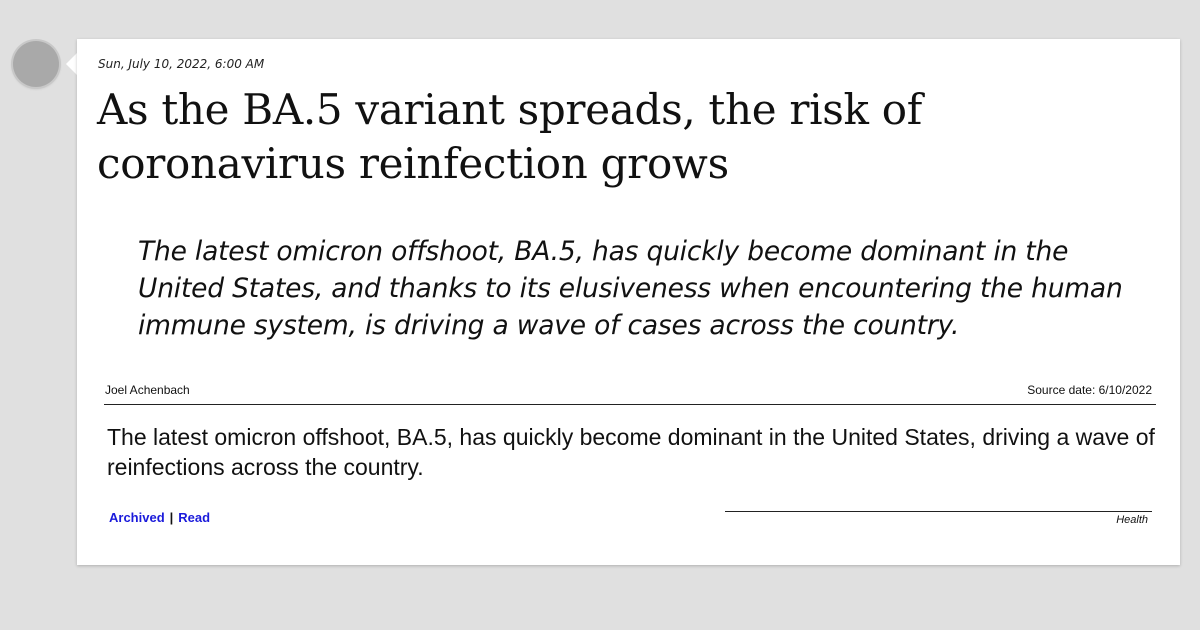 The height and width of the screenshot is (630, 1200). Describe the element at coordinates (194, 517) in the screenshot. I see `read-link: Read` at that location.